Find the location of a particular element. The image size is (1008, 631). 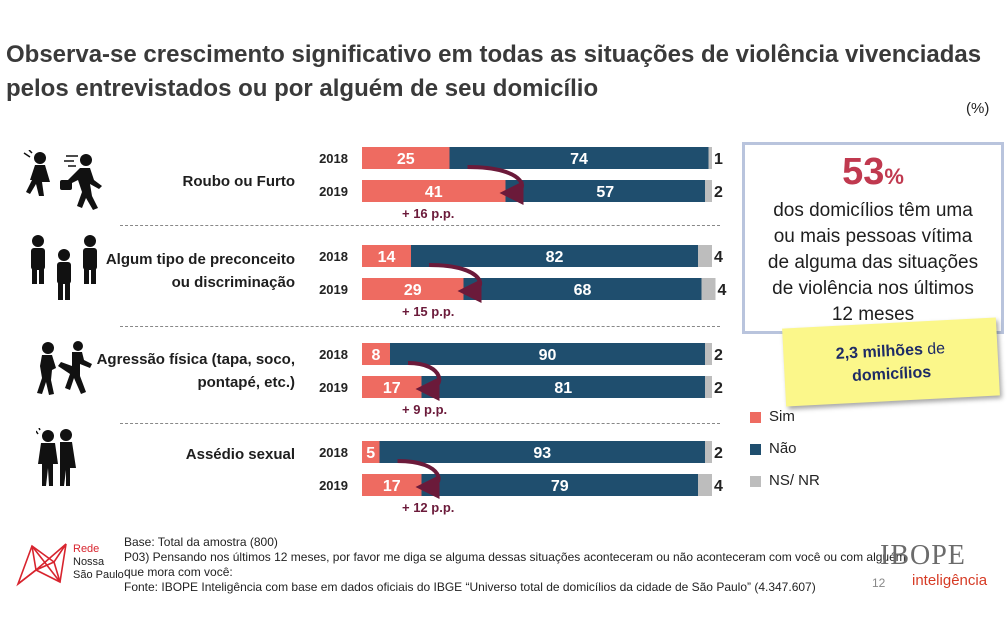

rede-logo-text: Rede Nossa São Paulo is located at coordinates (98, 562).